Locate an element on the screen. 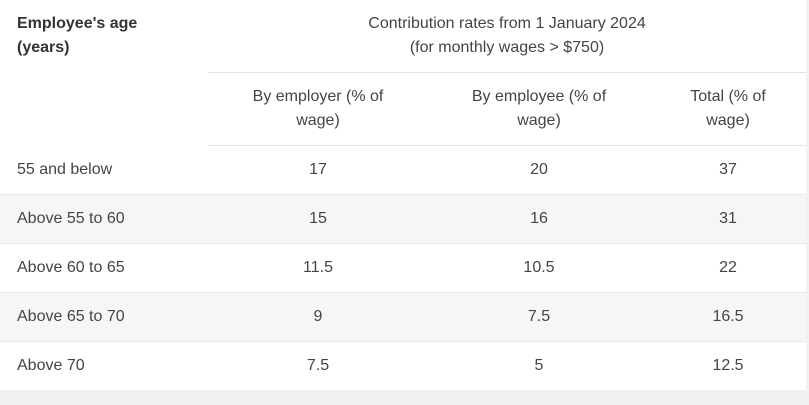 This screenshot has width=809, height=405. age-cell: Above 70 is located at coordinates (51, 366).